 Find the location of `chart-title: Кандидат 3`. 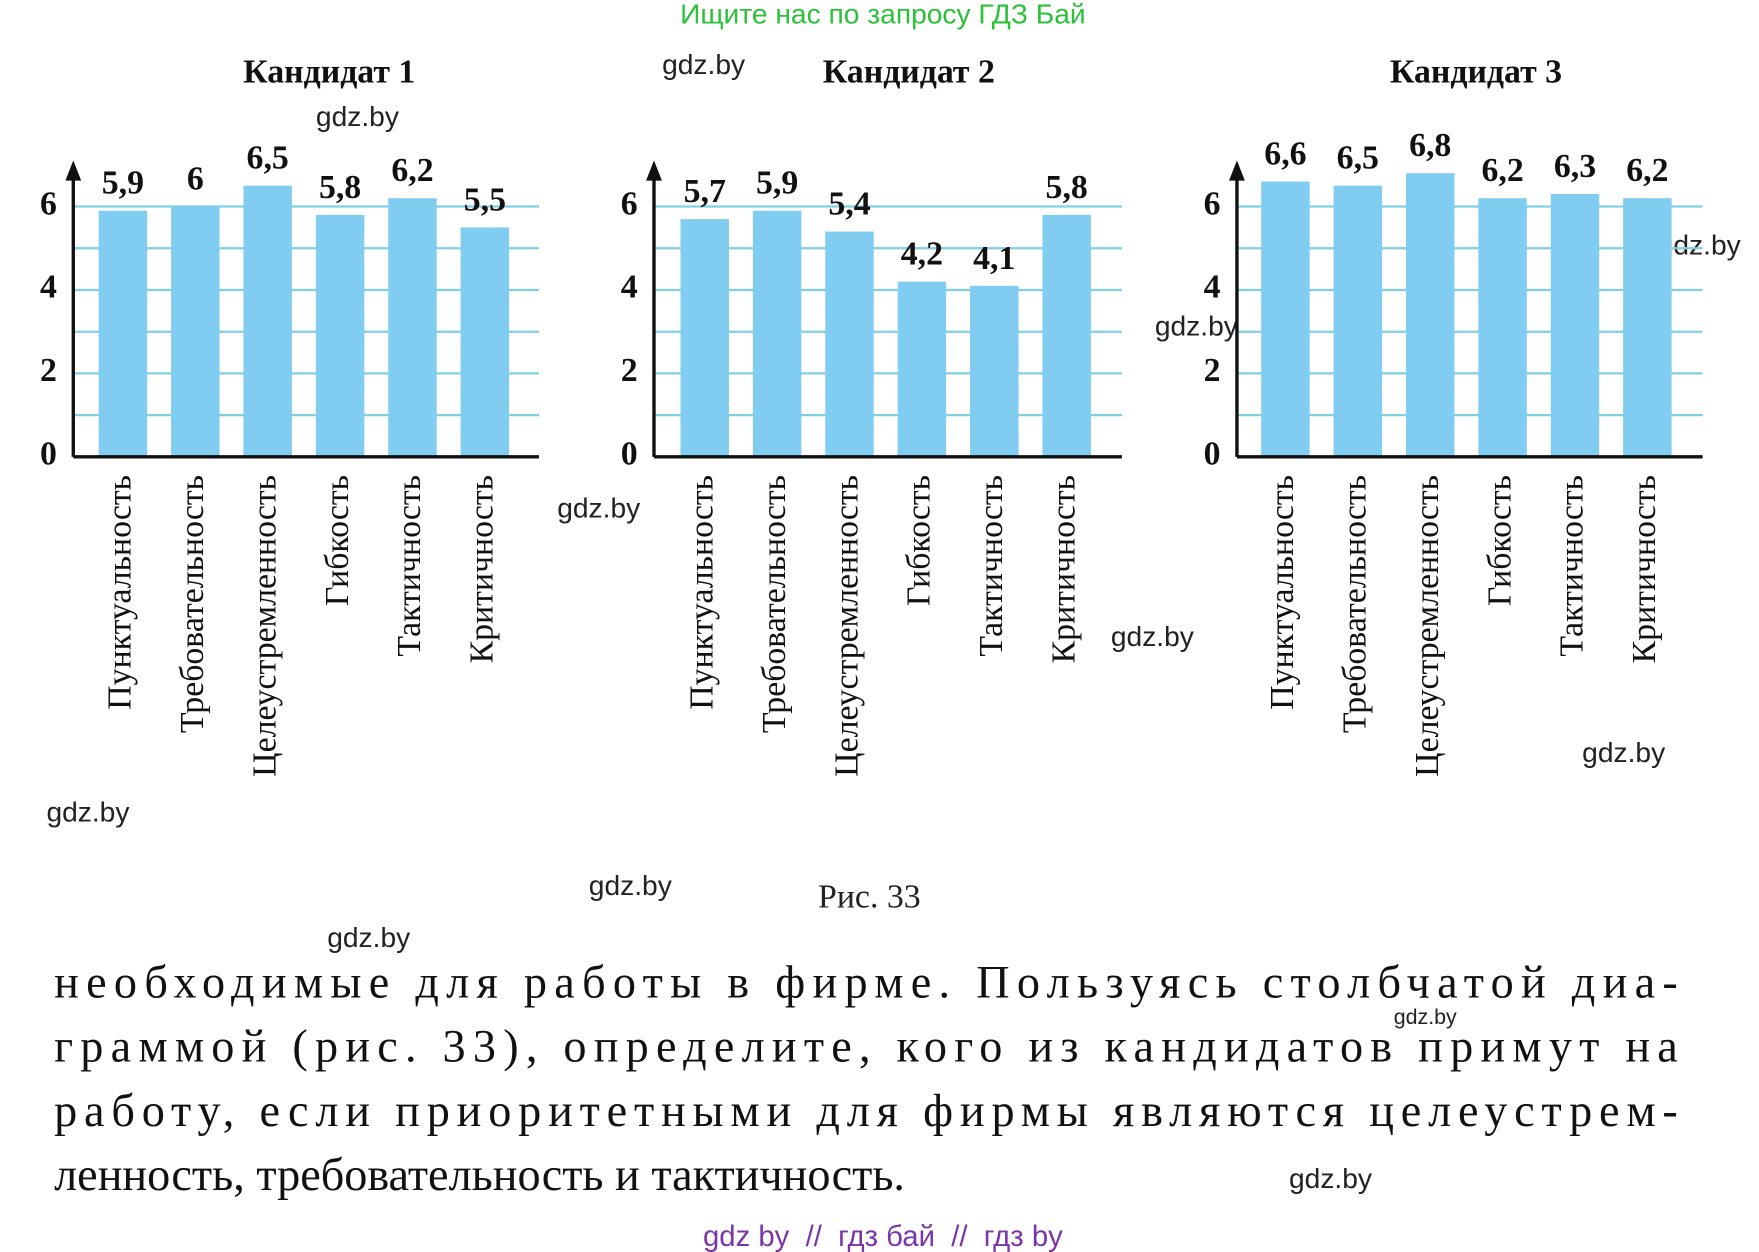

chart-title: Кандидат 3 is located at coordinates (1476, 71).